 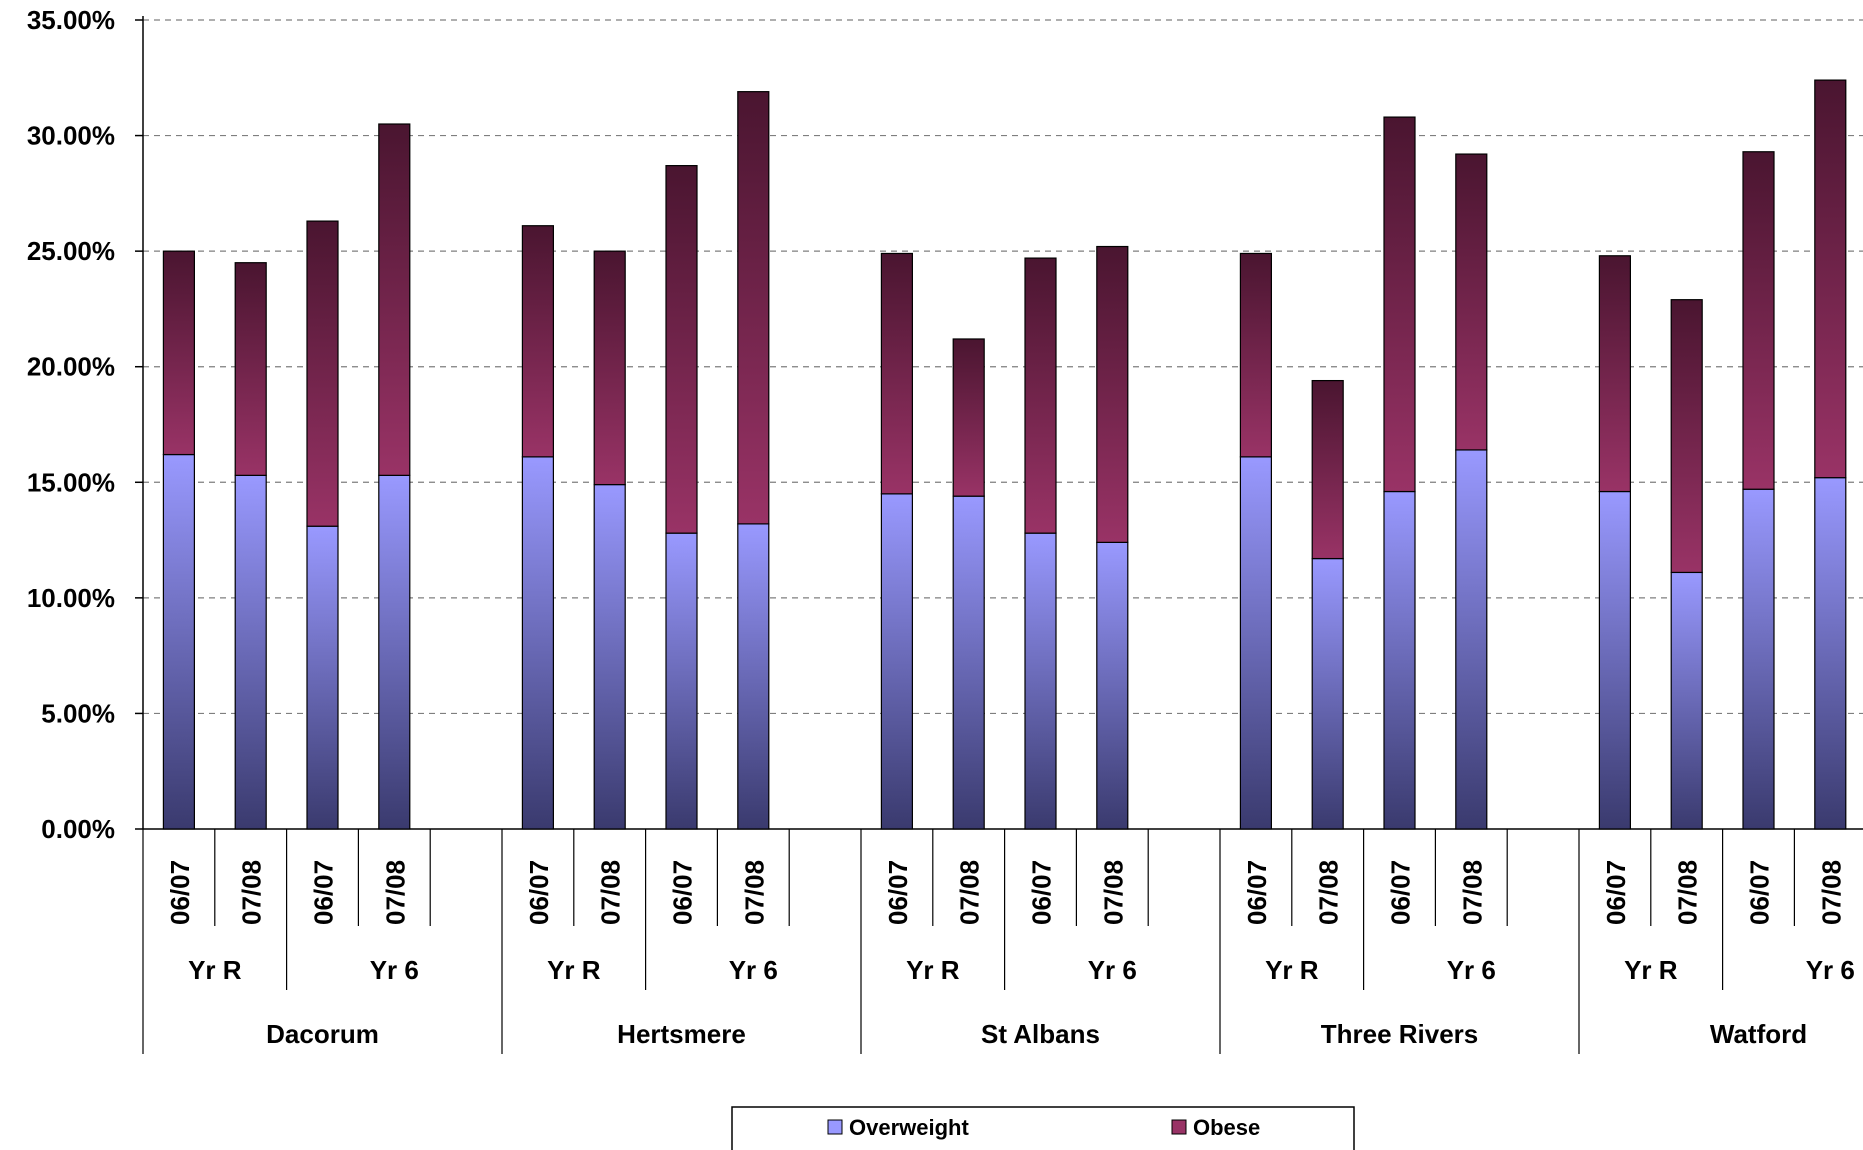 What do you see at coordinates (835, 1127) in the screenshot?
I see `legend-swatch-overweight` at bounding box center [835, 1127].